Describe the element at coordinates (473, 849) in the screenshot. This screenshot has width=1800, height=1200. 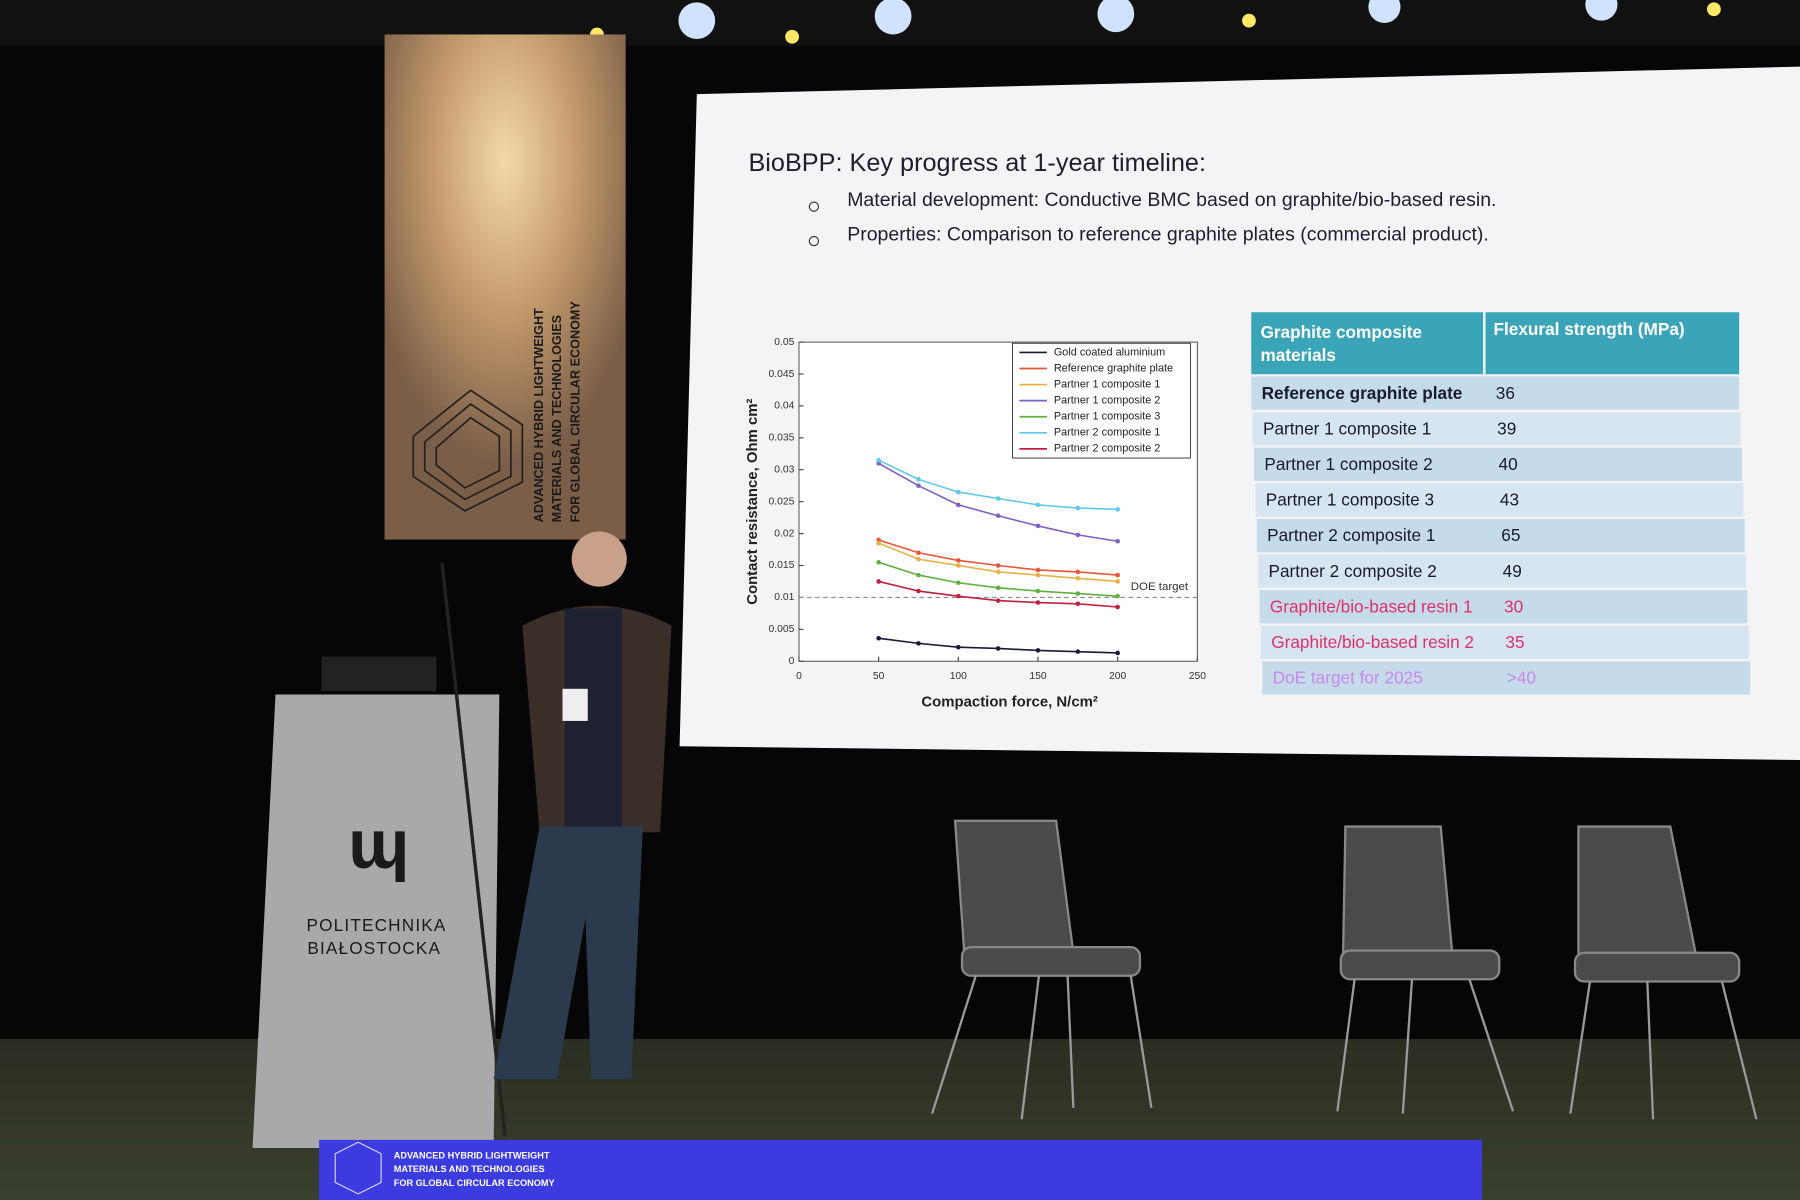
I see `mic-stand` at that location.